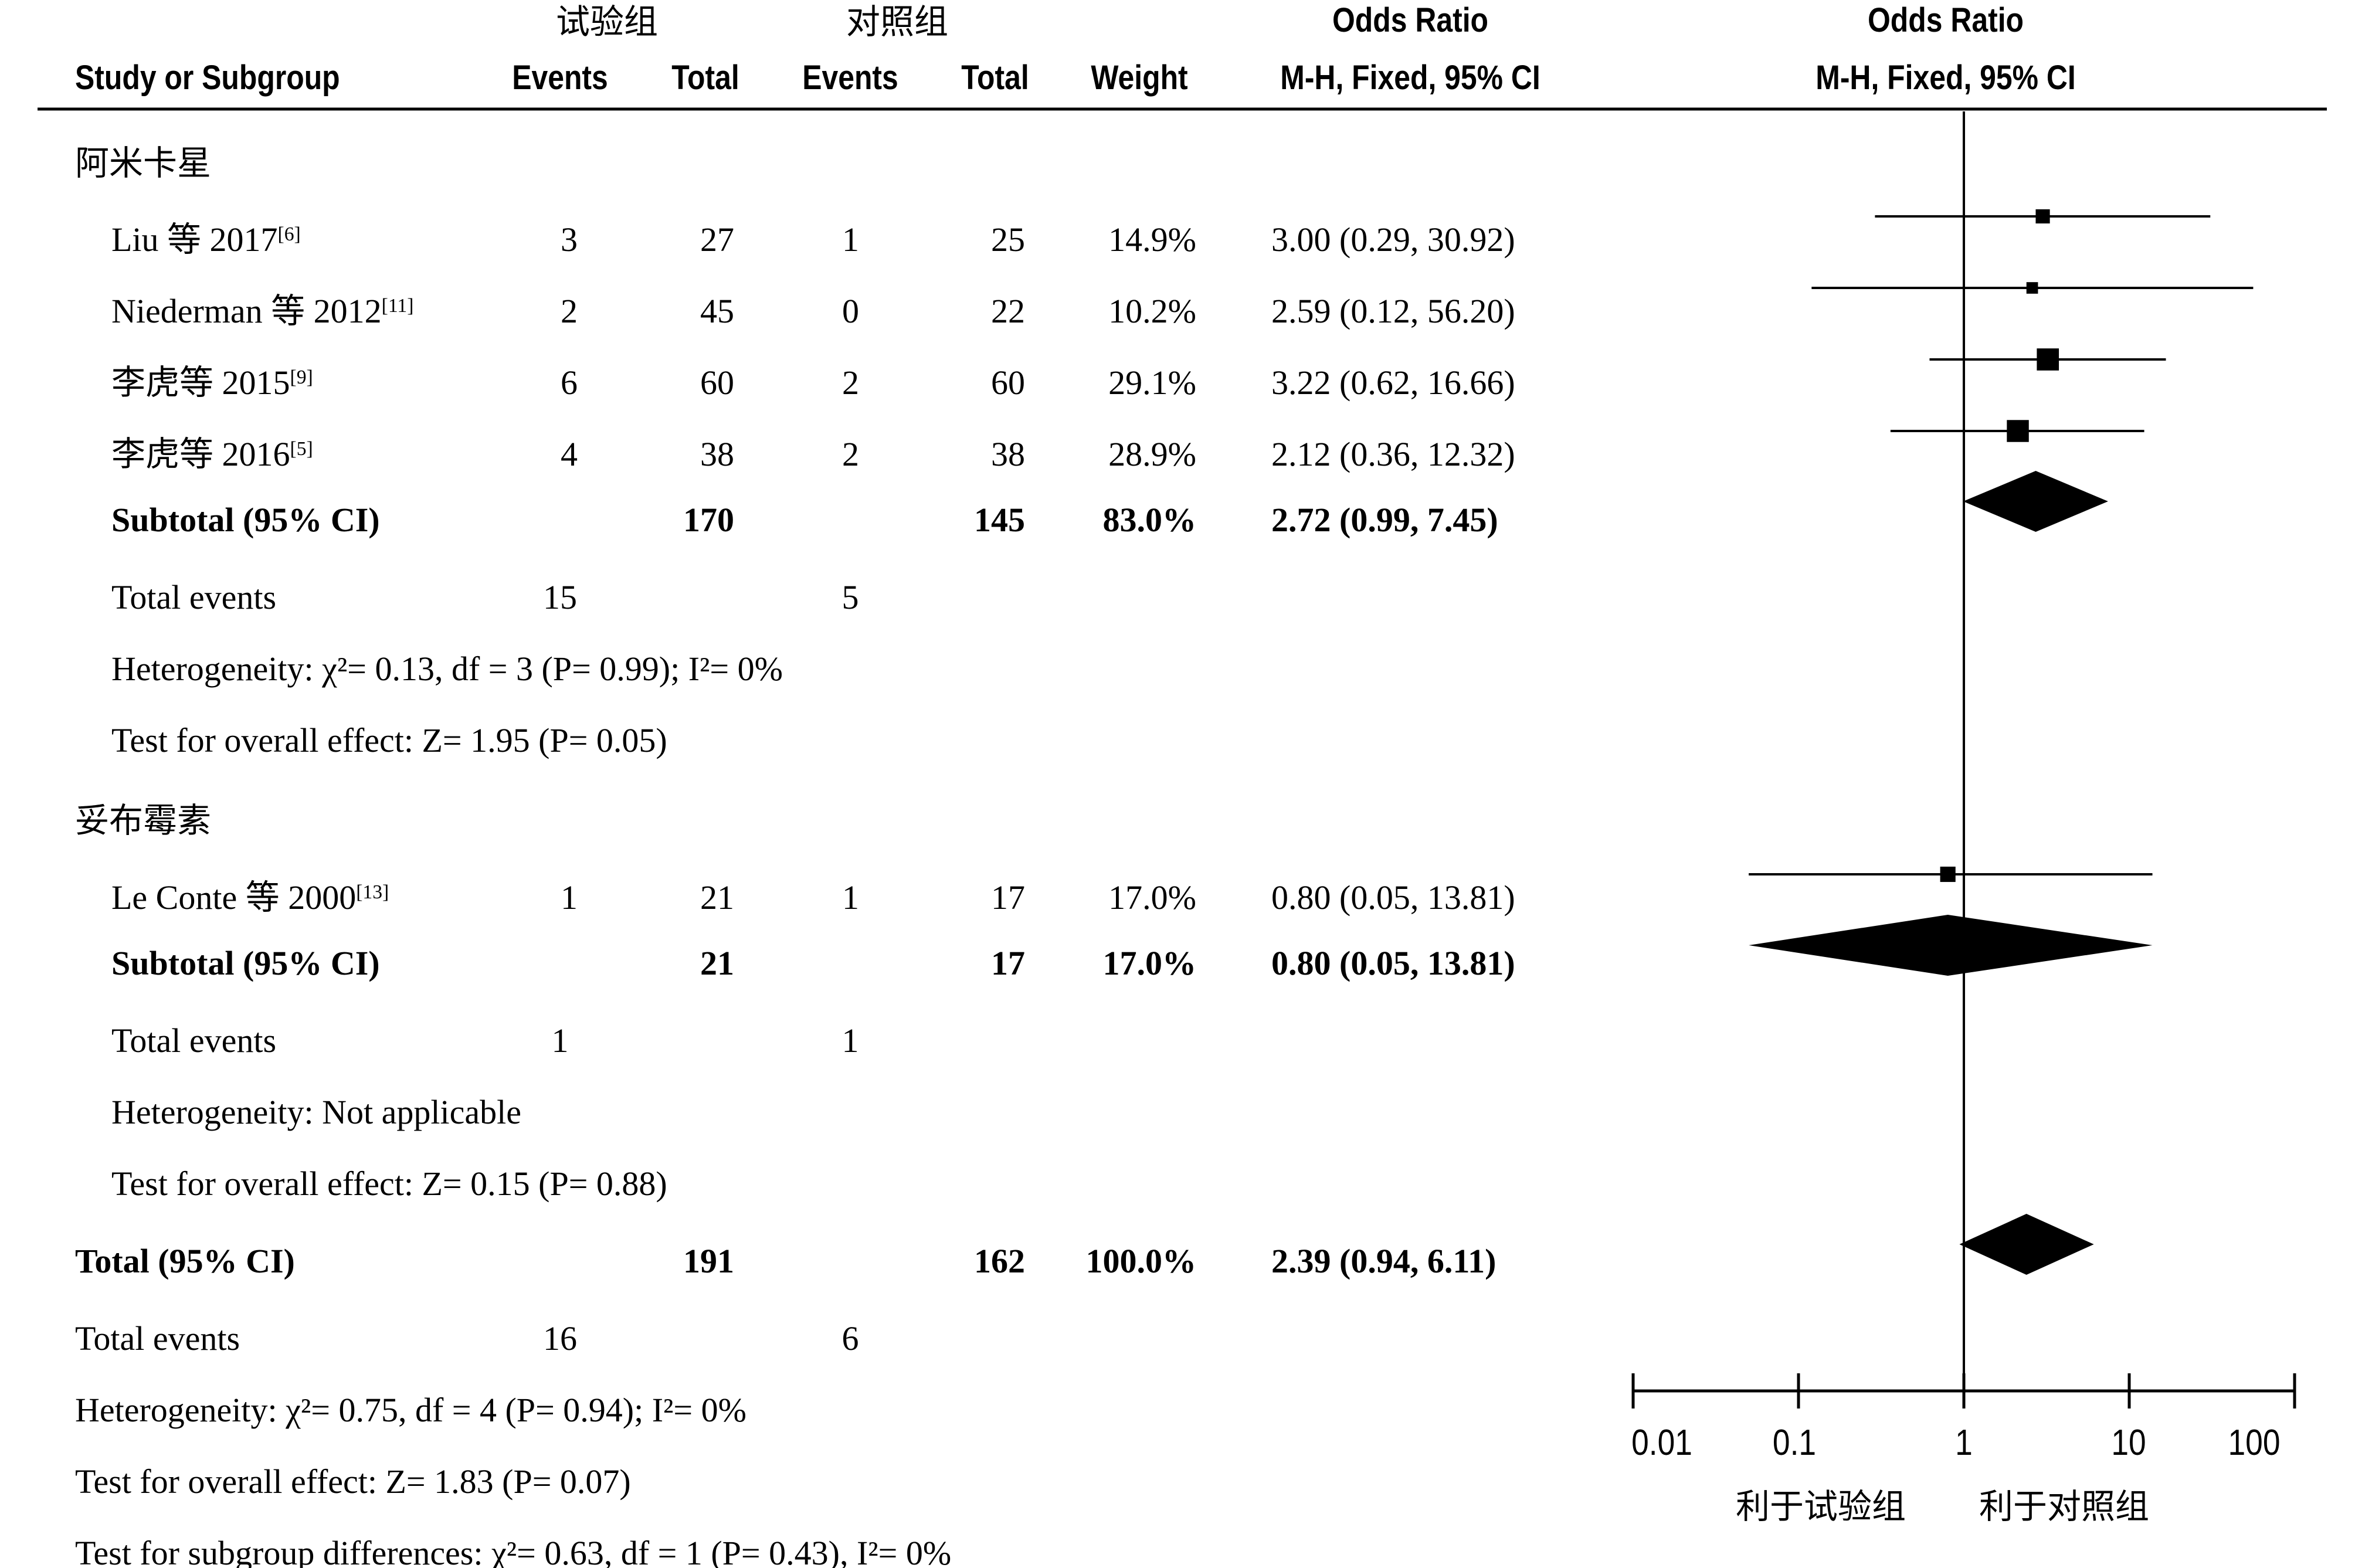 The image size is (2355, 1568). Describe the element at coordinates (1821, 1506) in the screenshot. I see `favours-treatment-label: 利于试验组` at that location.